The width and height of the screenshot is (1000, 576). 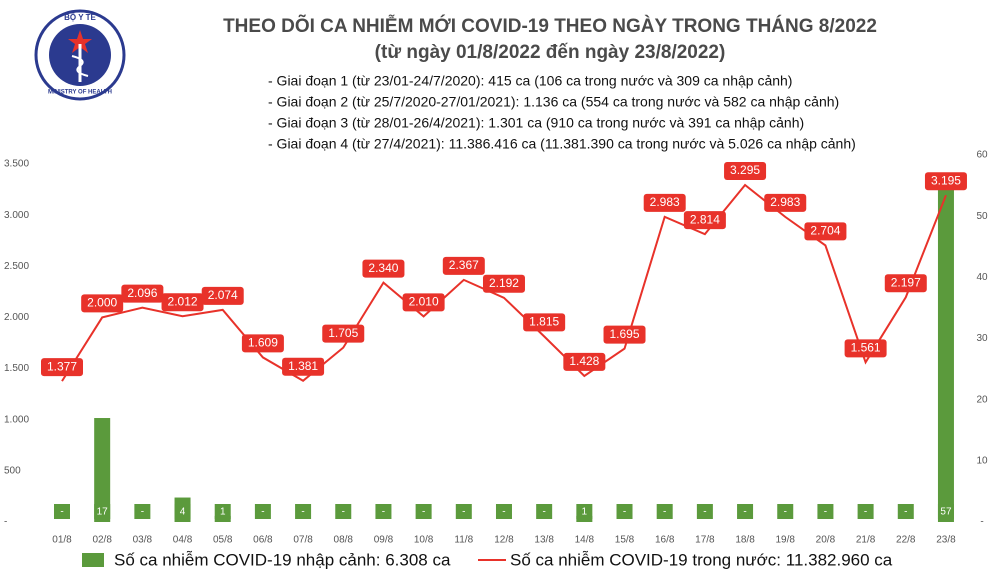 I want to click on y-tick-label: 3.500, so click(x=16, y=164).